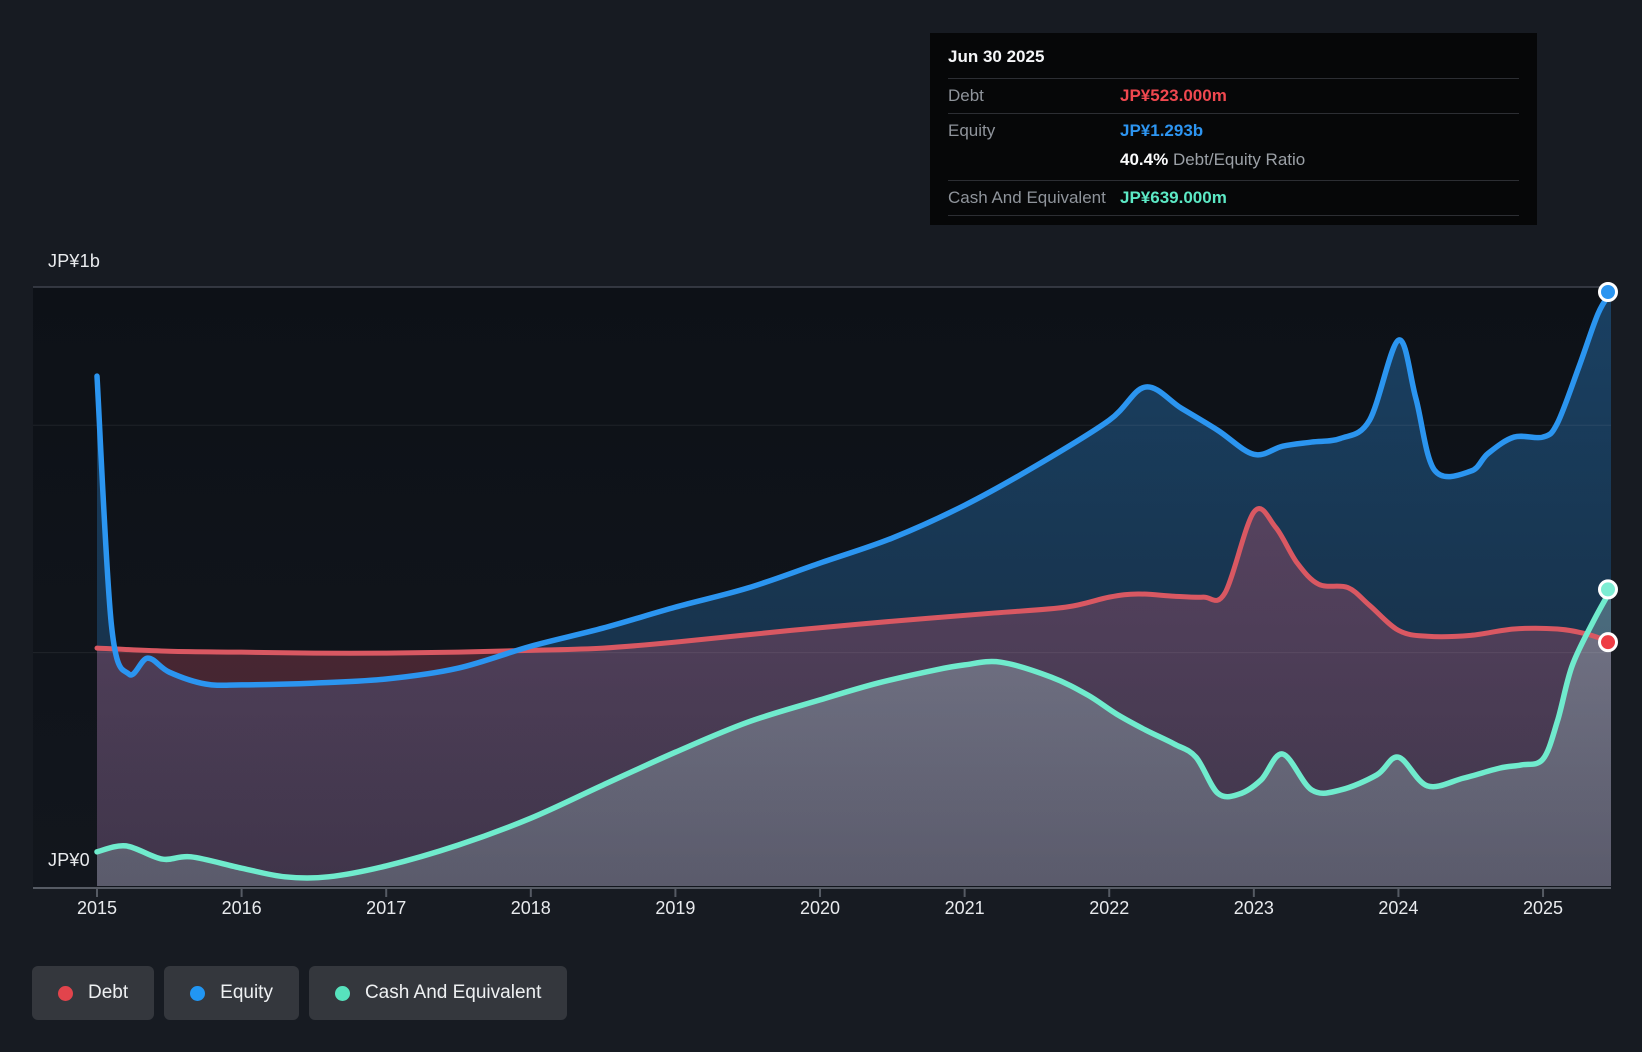 The image size is (1642, 1052). I want to click on legend-item-equity: Equity, so click(231, 993).